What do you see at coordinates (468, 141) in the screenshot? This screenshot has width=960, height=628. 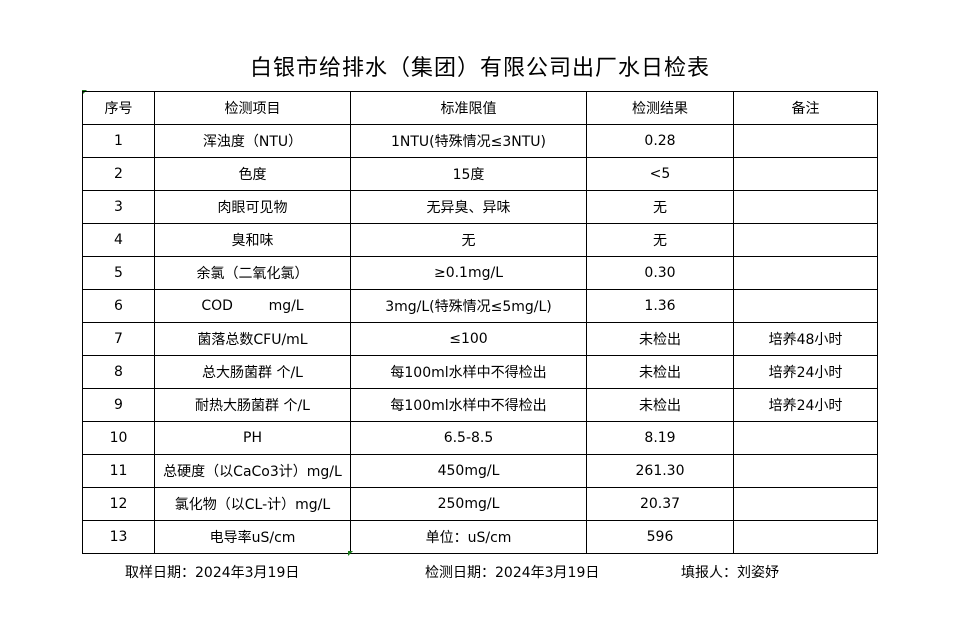 I see `cell-standard: 1NTU(特殊情况≤3NTU)` at bounding box center [468, 141].